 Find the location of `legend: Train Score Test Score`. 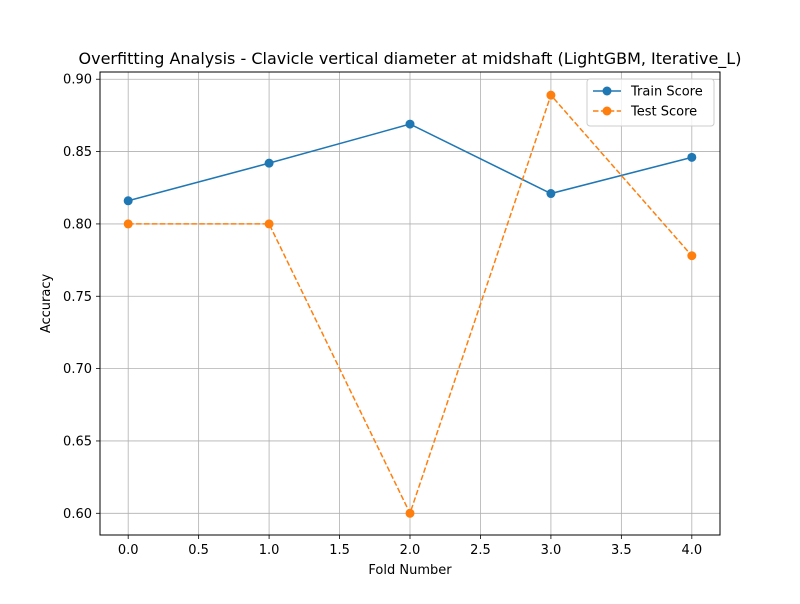

legend: Train Score Test Score is located at coordinates (650, 102).